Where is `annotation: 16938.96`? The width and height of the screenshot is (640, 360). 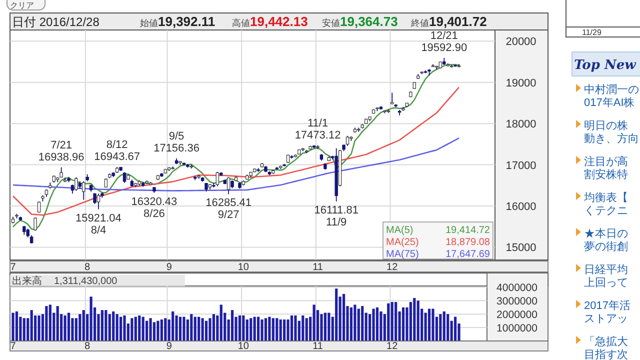
annotation: 16938.96 is located at coordinates (61, 157).